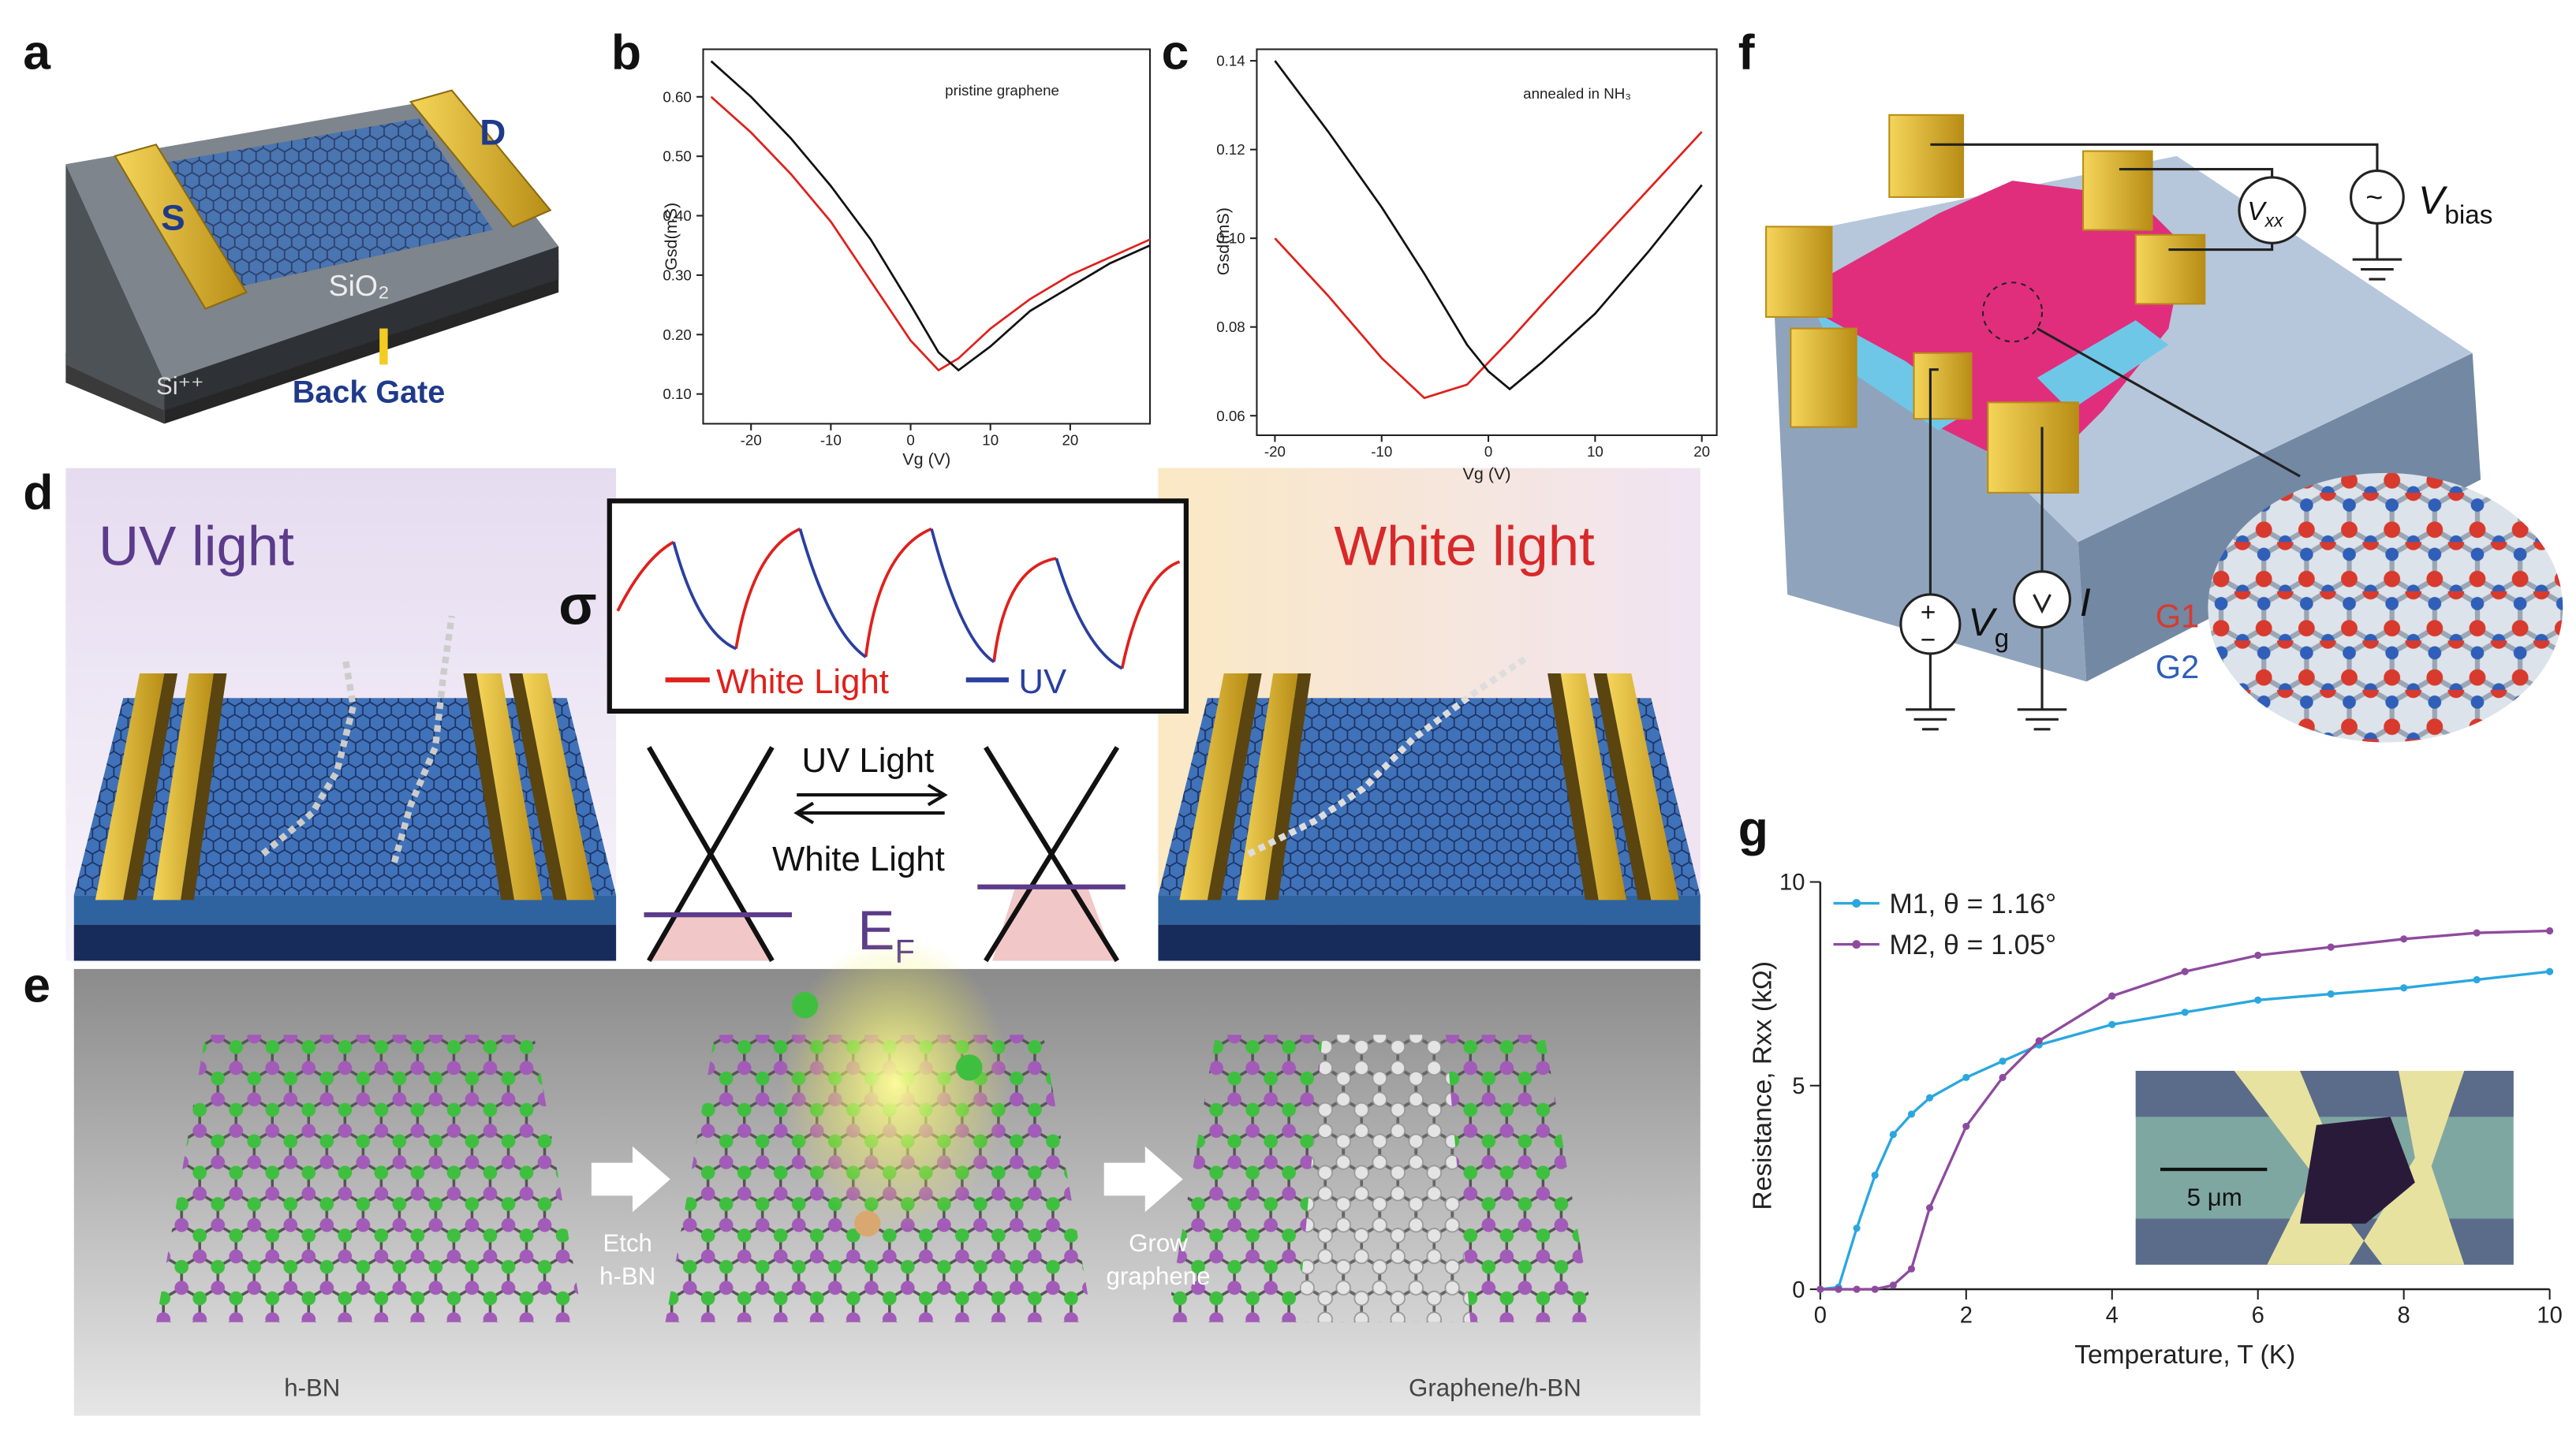 This screenshot has width=2576, height=1443. I want to click on label: G2, so click(2178, 666).